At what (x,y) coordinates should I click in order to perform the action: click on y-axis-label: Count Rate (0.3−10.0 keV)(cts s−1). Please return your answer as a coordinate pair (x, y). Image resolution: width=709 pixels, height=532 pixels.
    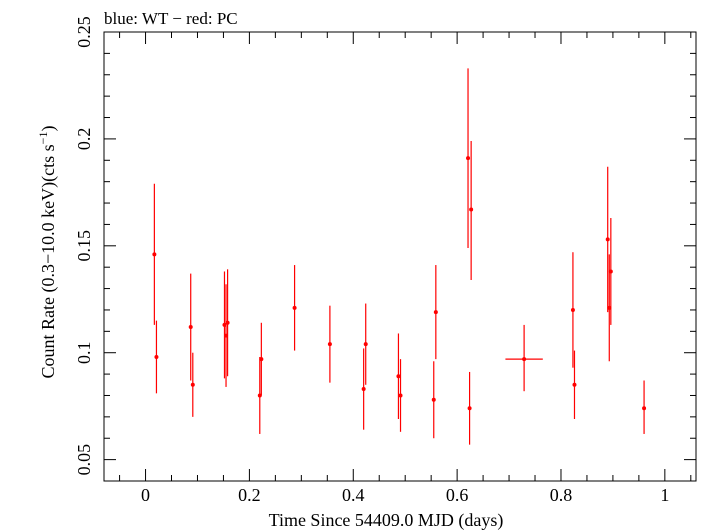
    Looking at the image, I should click on (47, 252).